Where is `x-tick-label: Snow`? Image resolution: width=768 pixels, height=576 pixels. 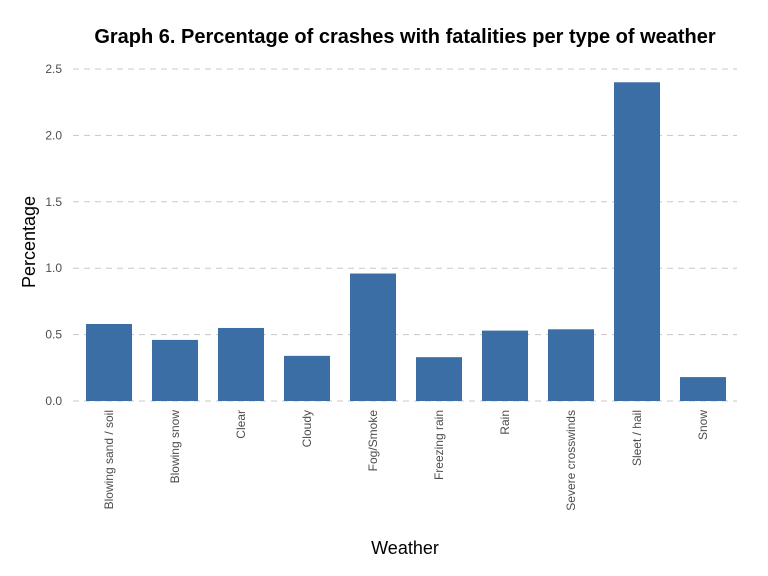
x-tick-label: Snow is located at coordinates (703, 425).